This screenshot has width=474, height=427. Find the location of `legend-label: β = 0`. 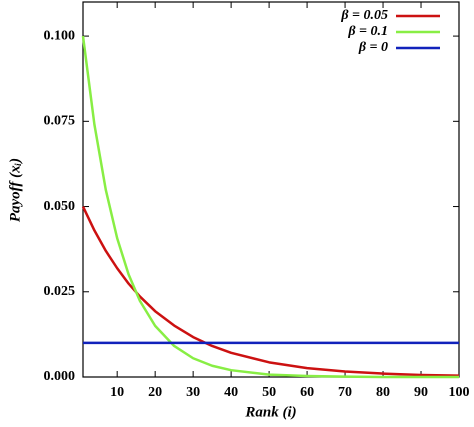

legend-label: β = 0 is located at coordinates (373, 47).